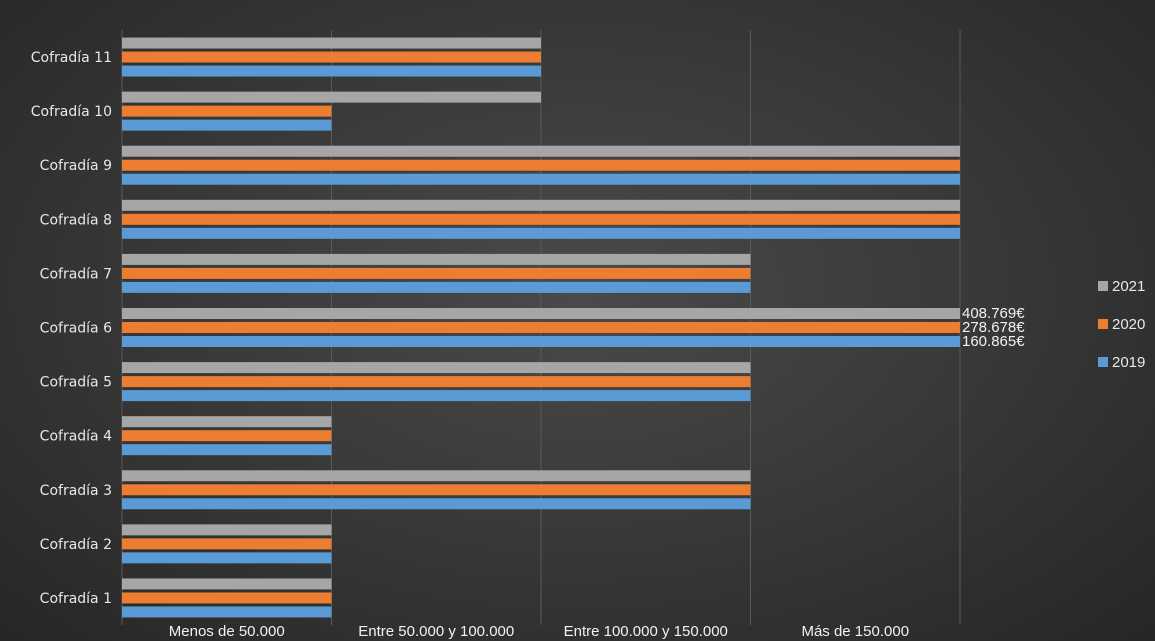  What do you see at coordinates (227, 530) in the screenshot?
I see `bar-cofradia-2-2021` at bounding box center [227, 530].